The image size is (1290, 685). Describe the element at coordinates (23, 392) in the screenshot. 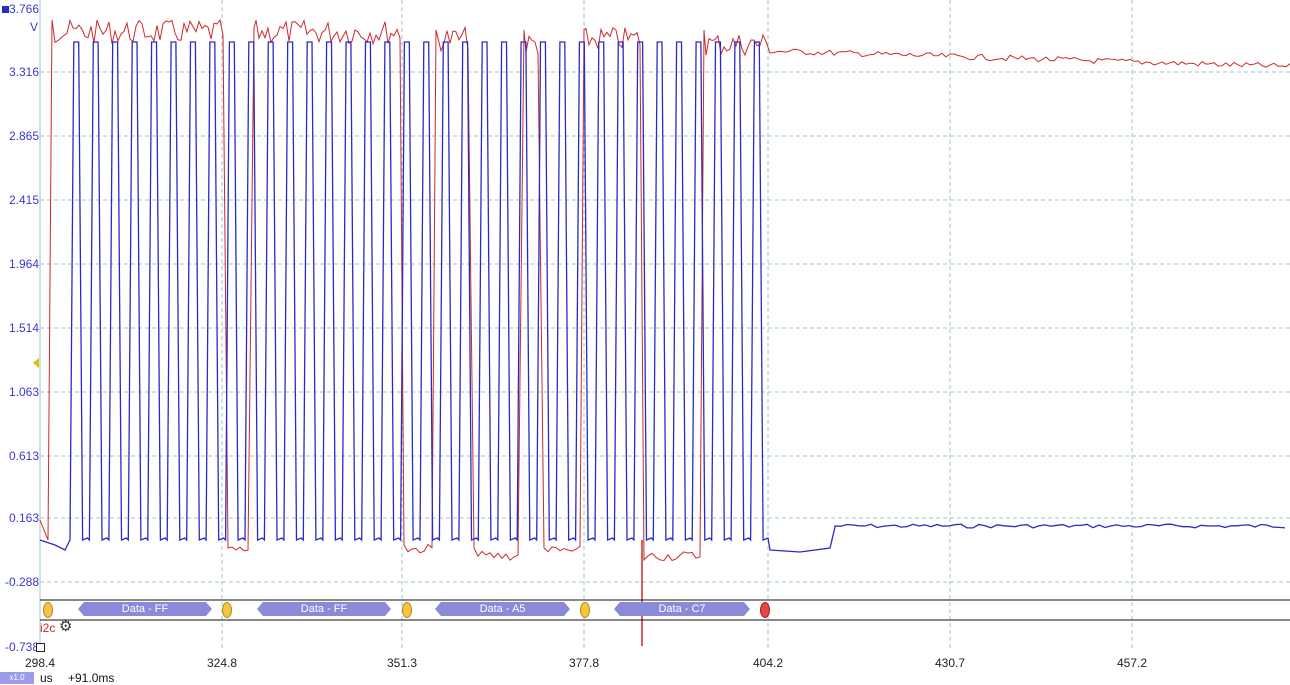

I see `y-tick-label: 1.063` at that location.